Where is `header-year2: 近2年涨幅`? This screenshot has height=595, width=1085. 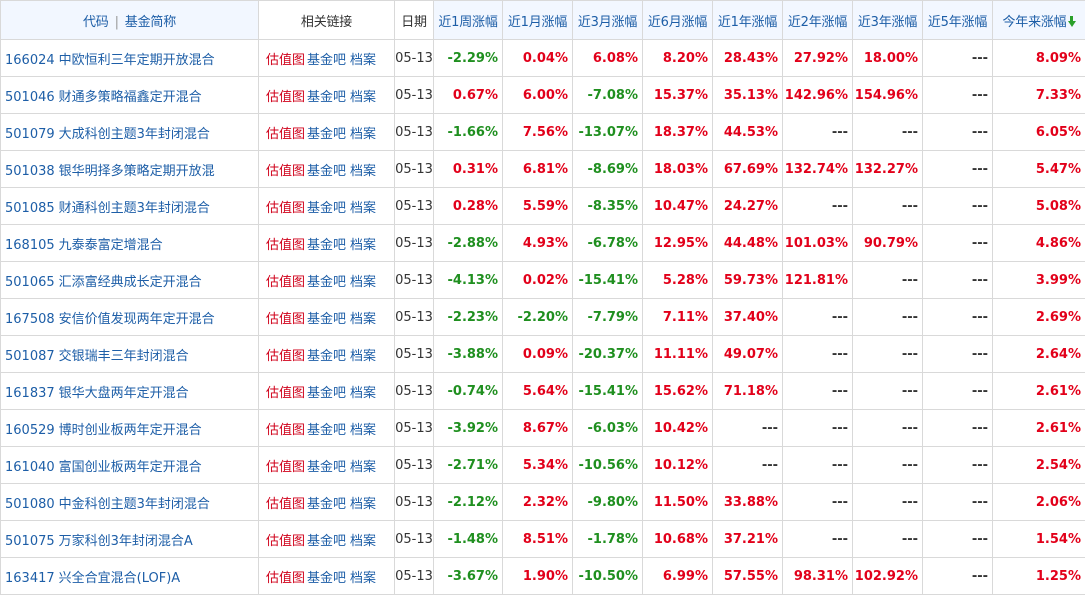 header-year2: 近2年涨幅 is located at coordinates (818, 20).